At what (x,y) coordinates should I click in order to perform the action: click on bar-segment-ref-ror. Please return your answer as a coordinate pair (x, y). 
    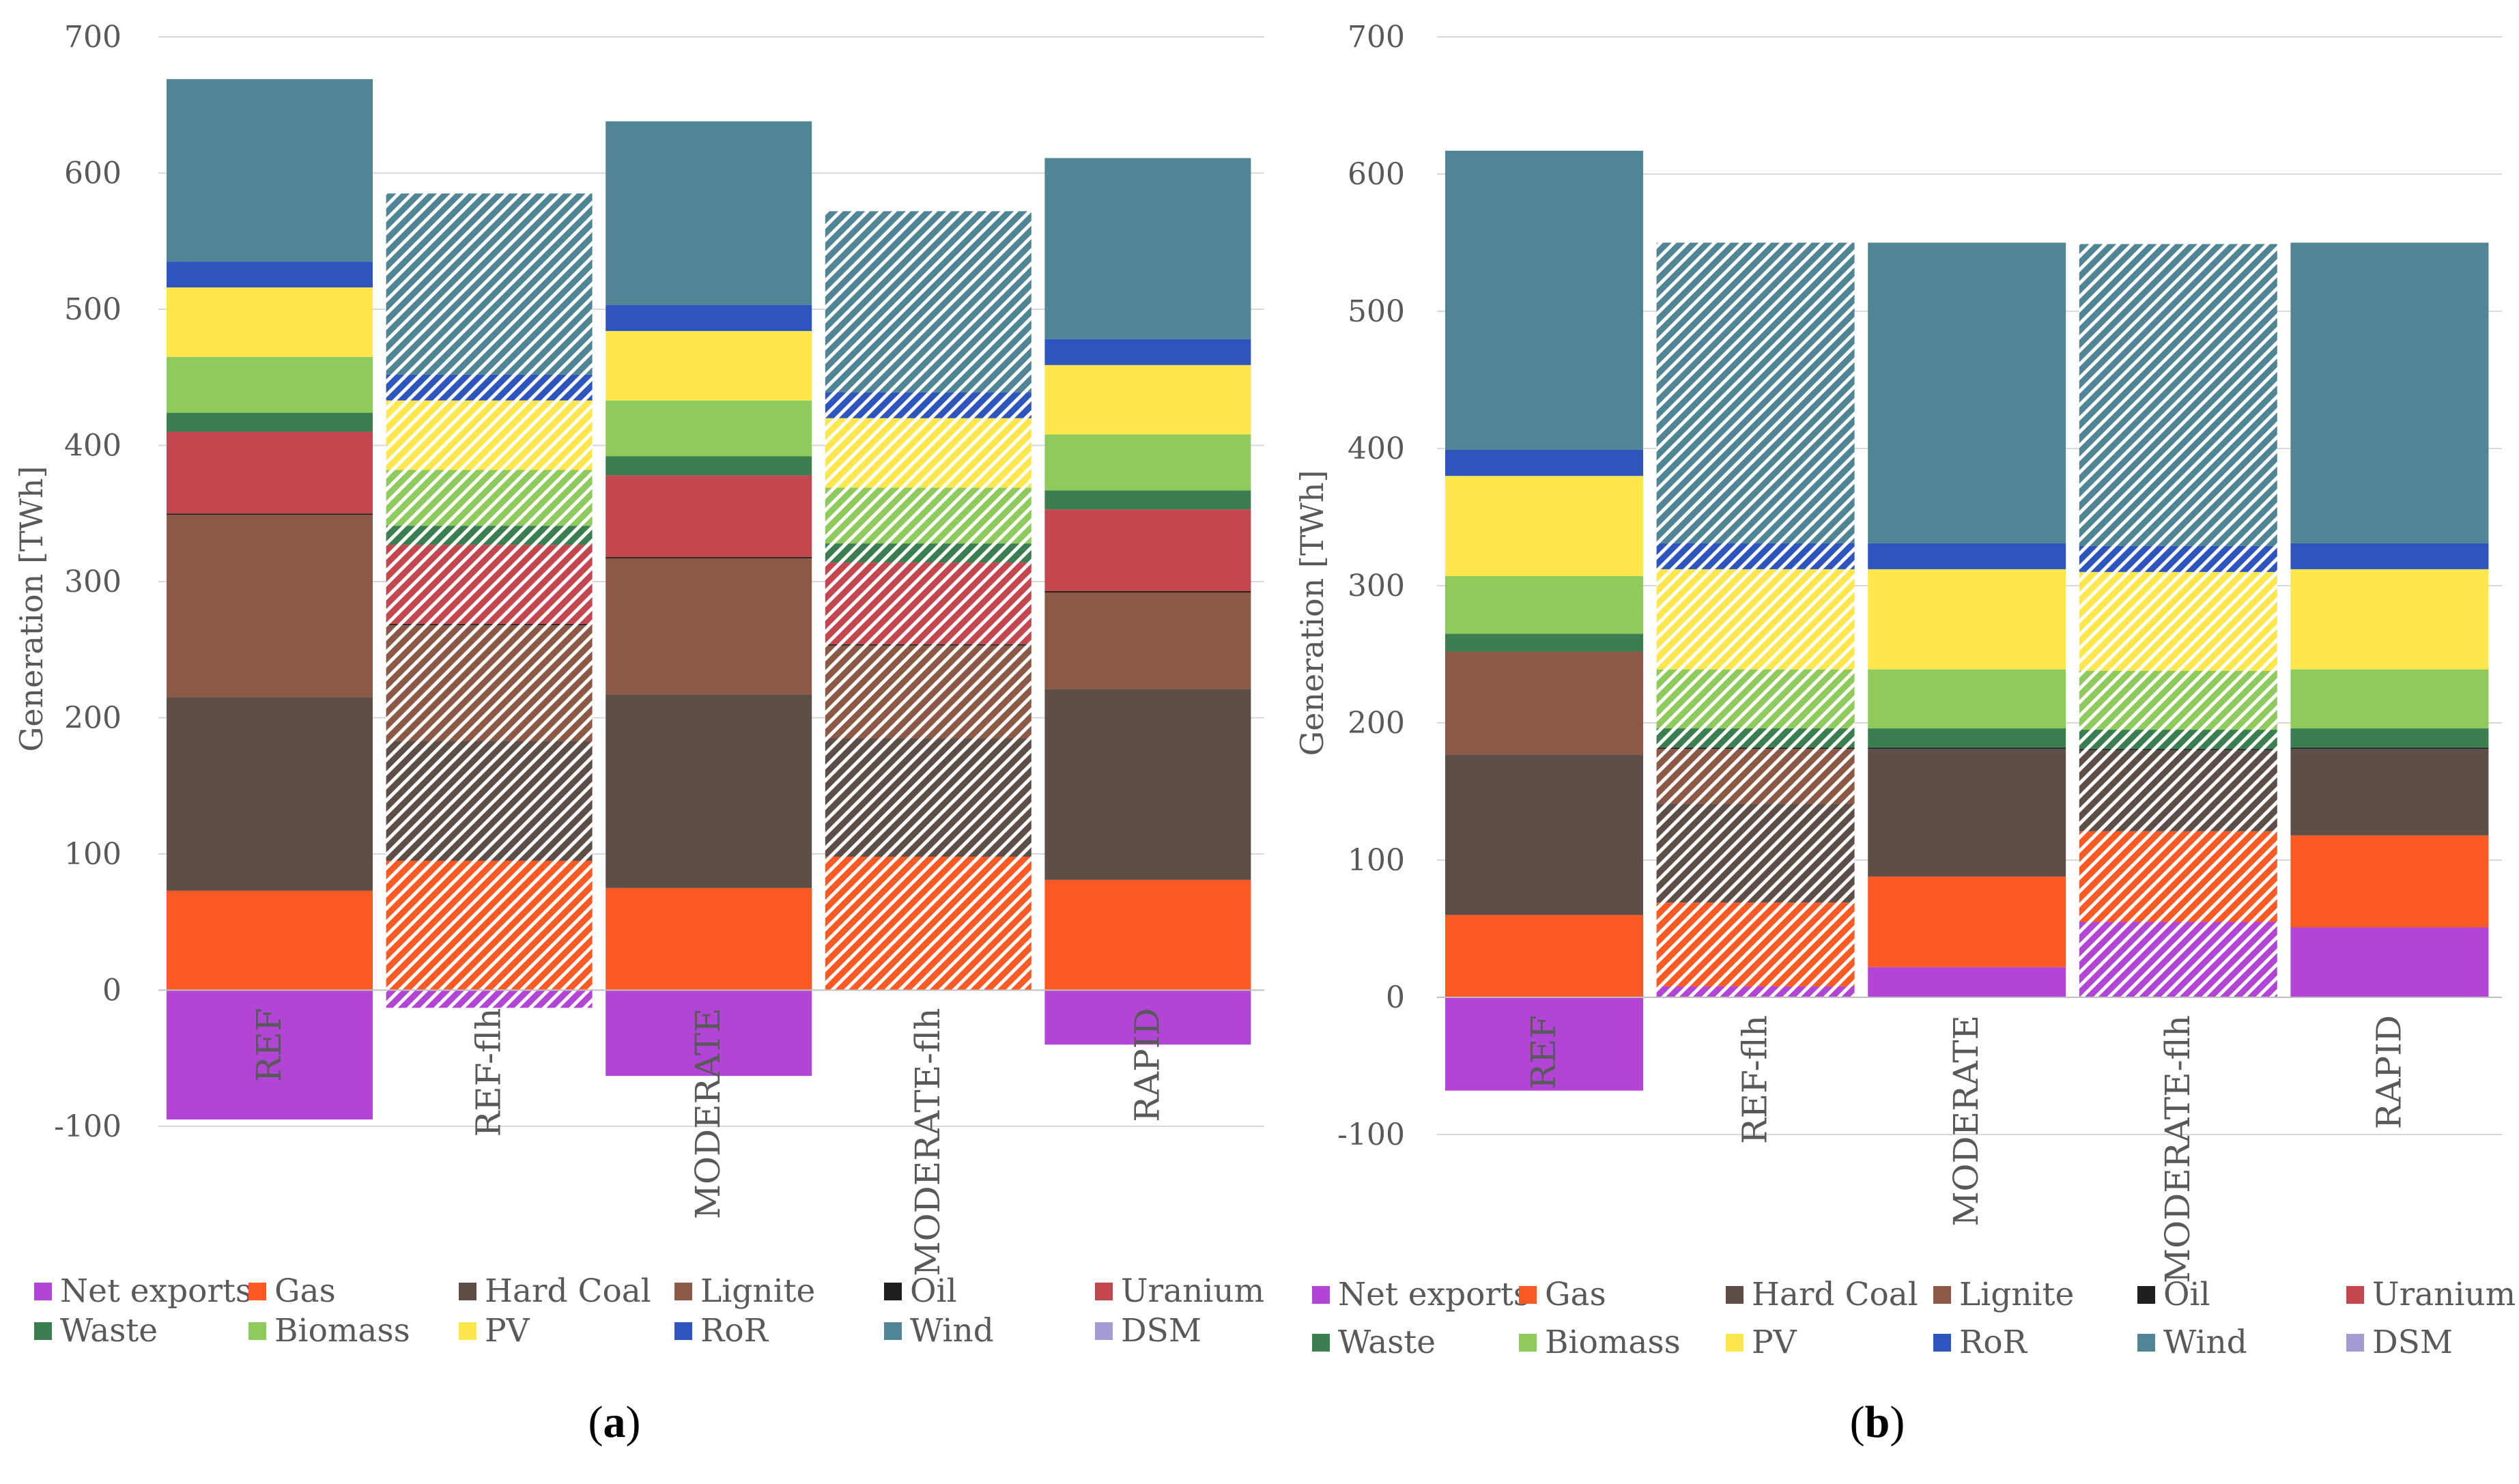
    Looking at the image, I should click on (270, 274).